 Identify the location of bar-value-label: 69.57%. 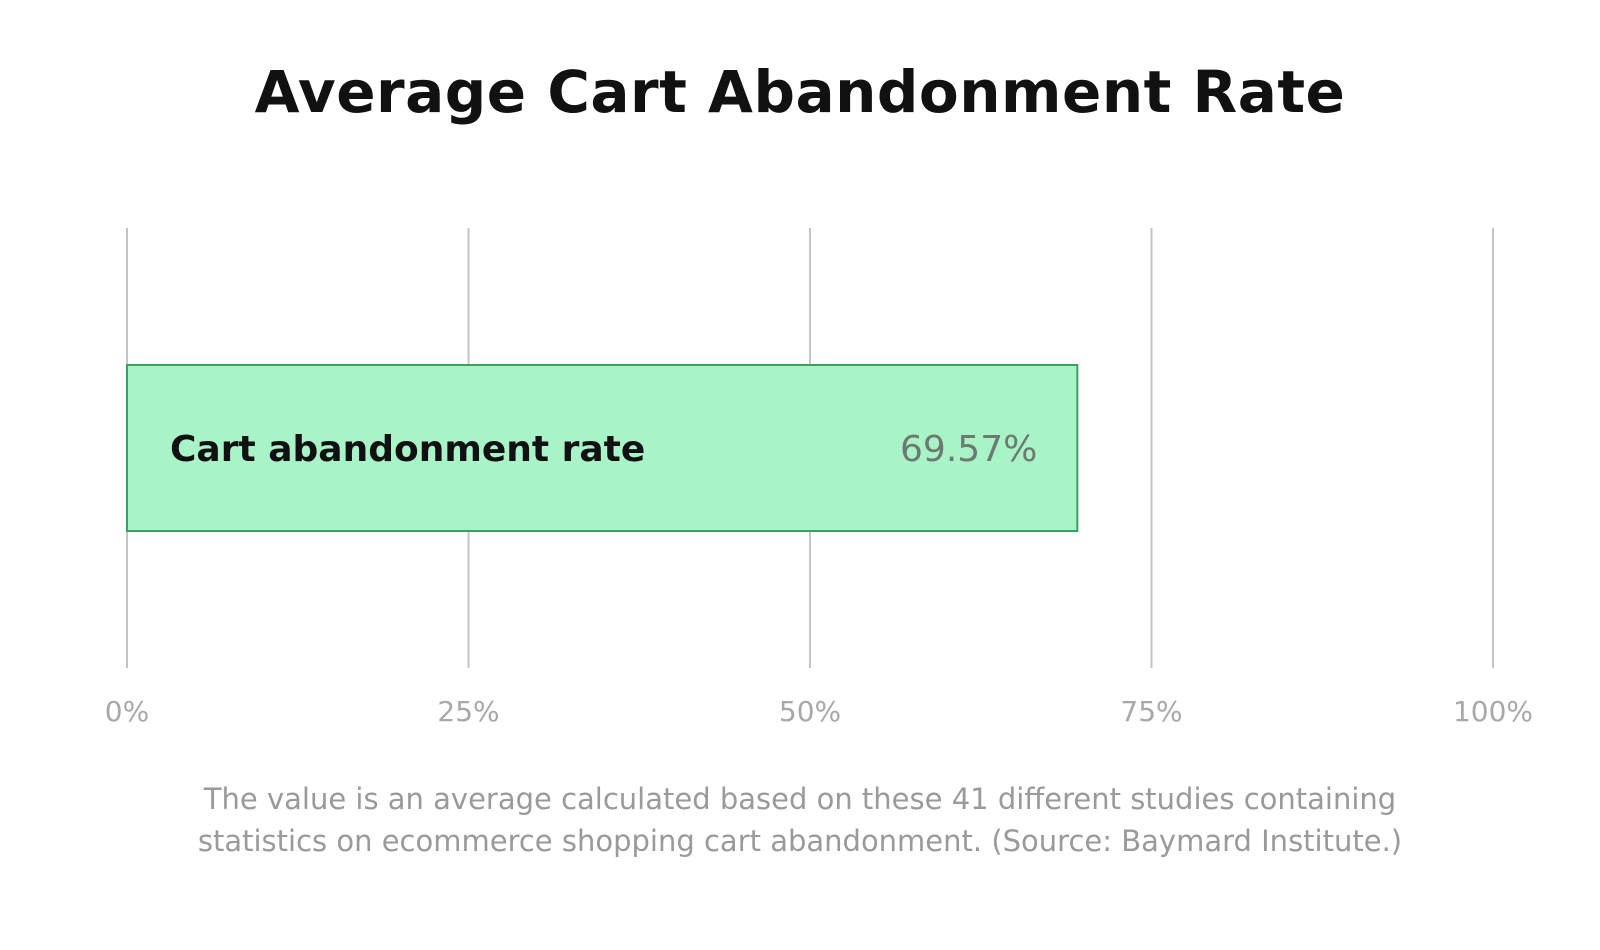
(968, 449).